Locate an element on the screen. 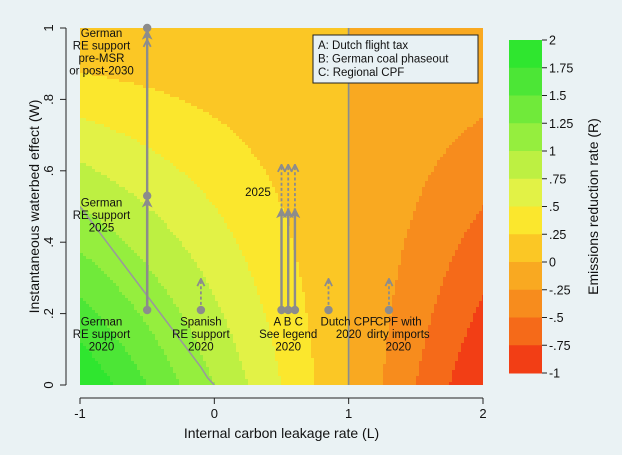 This screenshot has height=455, width=622. point-label-2: German RE support pre-MSR or post-2030 is located at coordinates (101, 53).